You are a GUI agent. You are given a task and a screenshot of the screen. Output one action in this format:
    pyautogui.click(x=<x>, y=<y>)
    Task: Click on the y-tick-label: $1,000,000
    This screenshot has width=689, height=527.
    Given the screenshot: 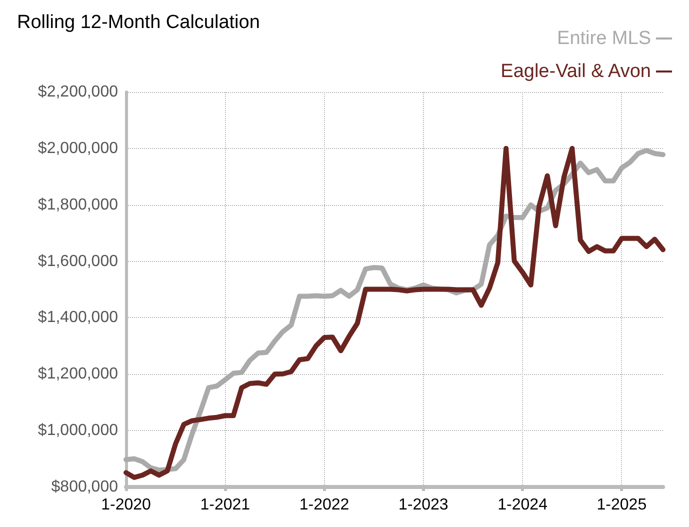 What is the action you would take?
    pyautogui.click(x=78, y=431)
    